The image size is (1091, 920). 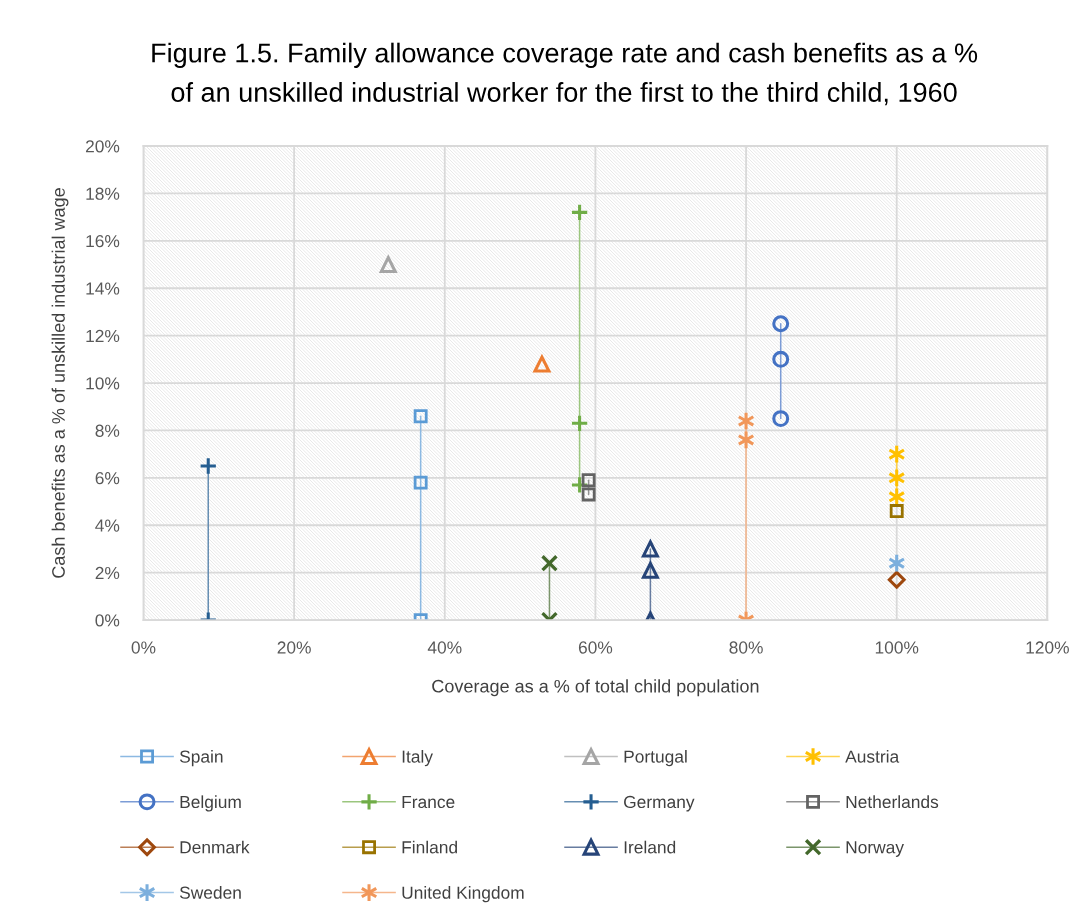 What do you see at coordinates (107, 620) in the screenshot?
I see `y-tick-label: 0%` at bounding box center [107, 620].